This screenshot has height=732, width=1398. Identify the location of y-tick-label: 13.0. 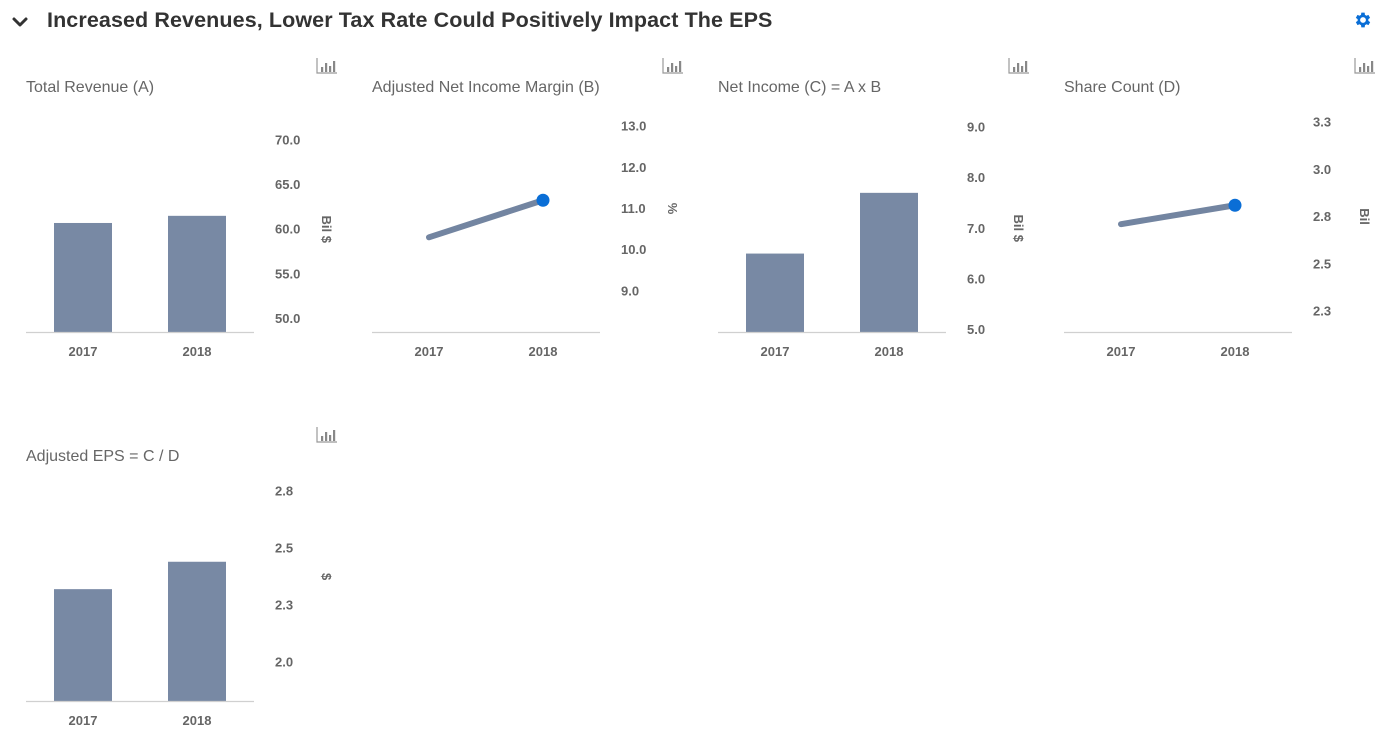
(633, 126).